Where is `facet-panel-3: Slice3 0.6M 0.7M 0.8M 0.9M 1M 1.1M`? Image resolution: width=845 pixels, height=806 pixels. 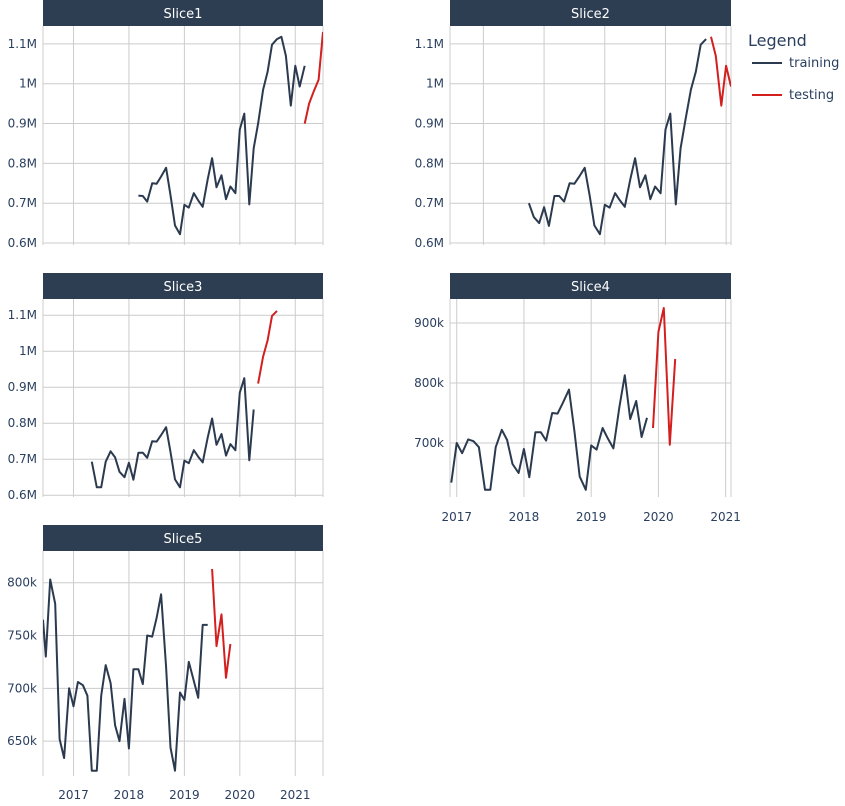
facet-panel-3: Slice3 0.6M 0.7M 0.8M 0.9M 1M 1.1M is located at coordinates (166, 387).